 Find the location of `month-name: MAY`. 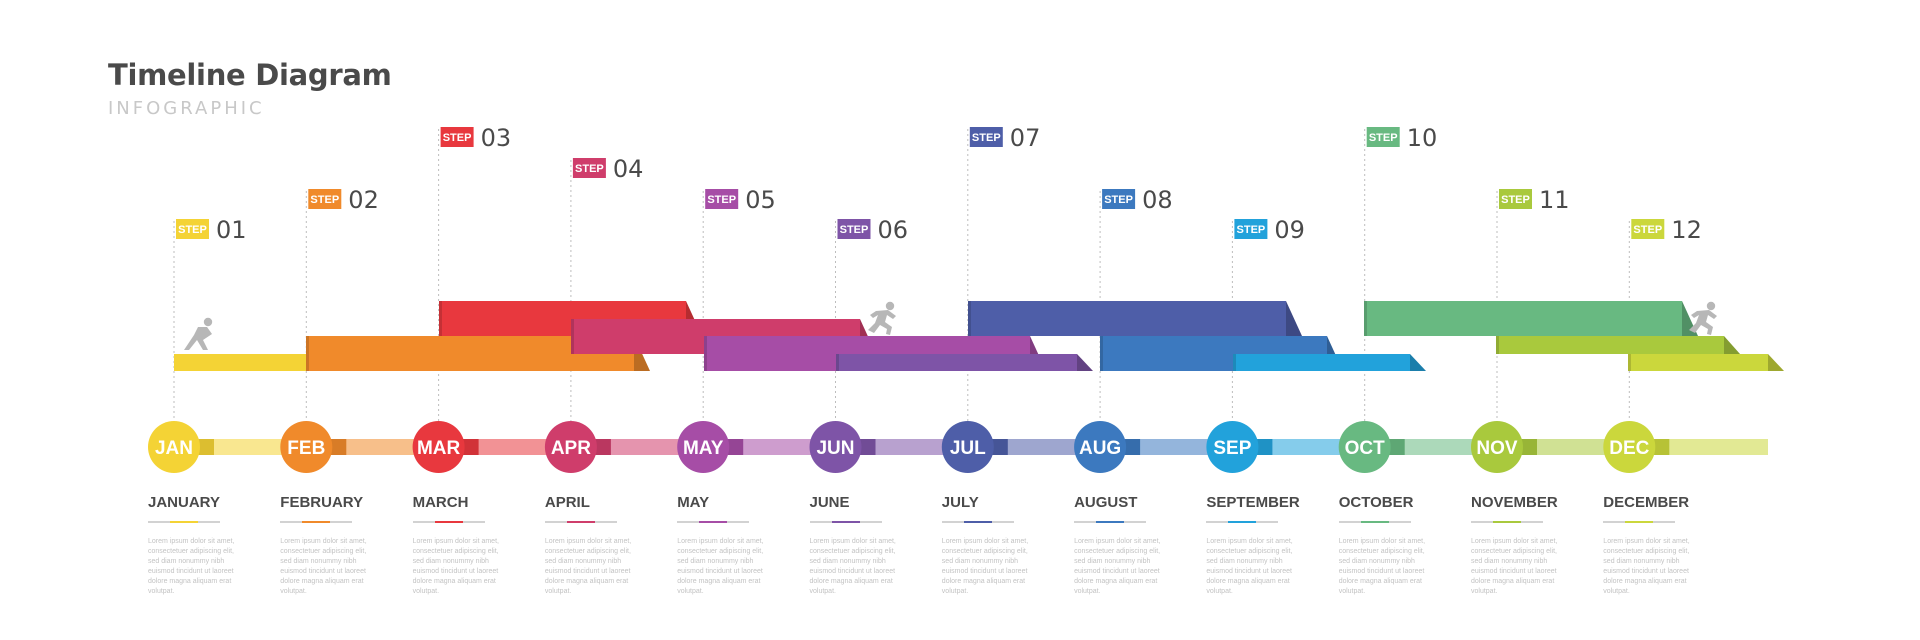

month-name: MAY is located at coordinates (693, 502).